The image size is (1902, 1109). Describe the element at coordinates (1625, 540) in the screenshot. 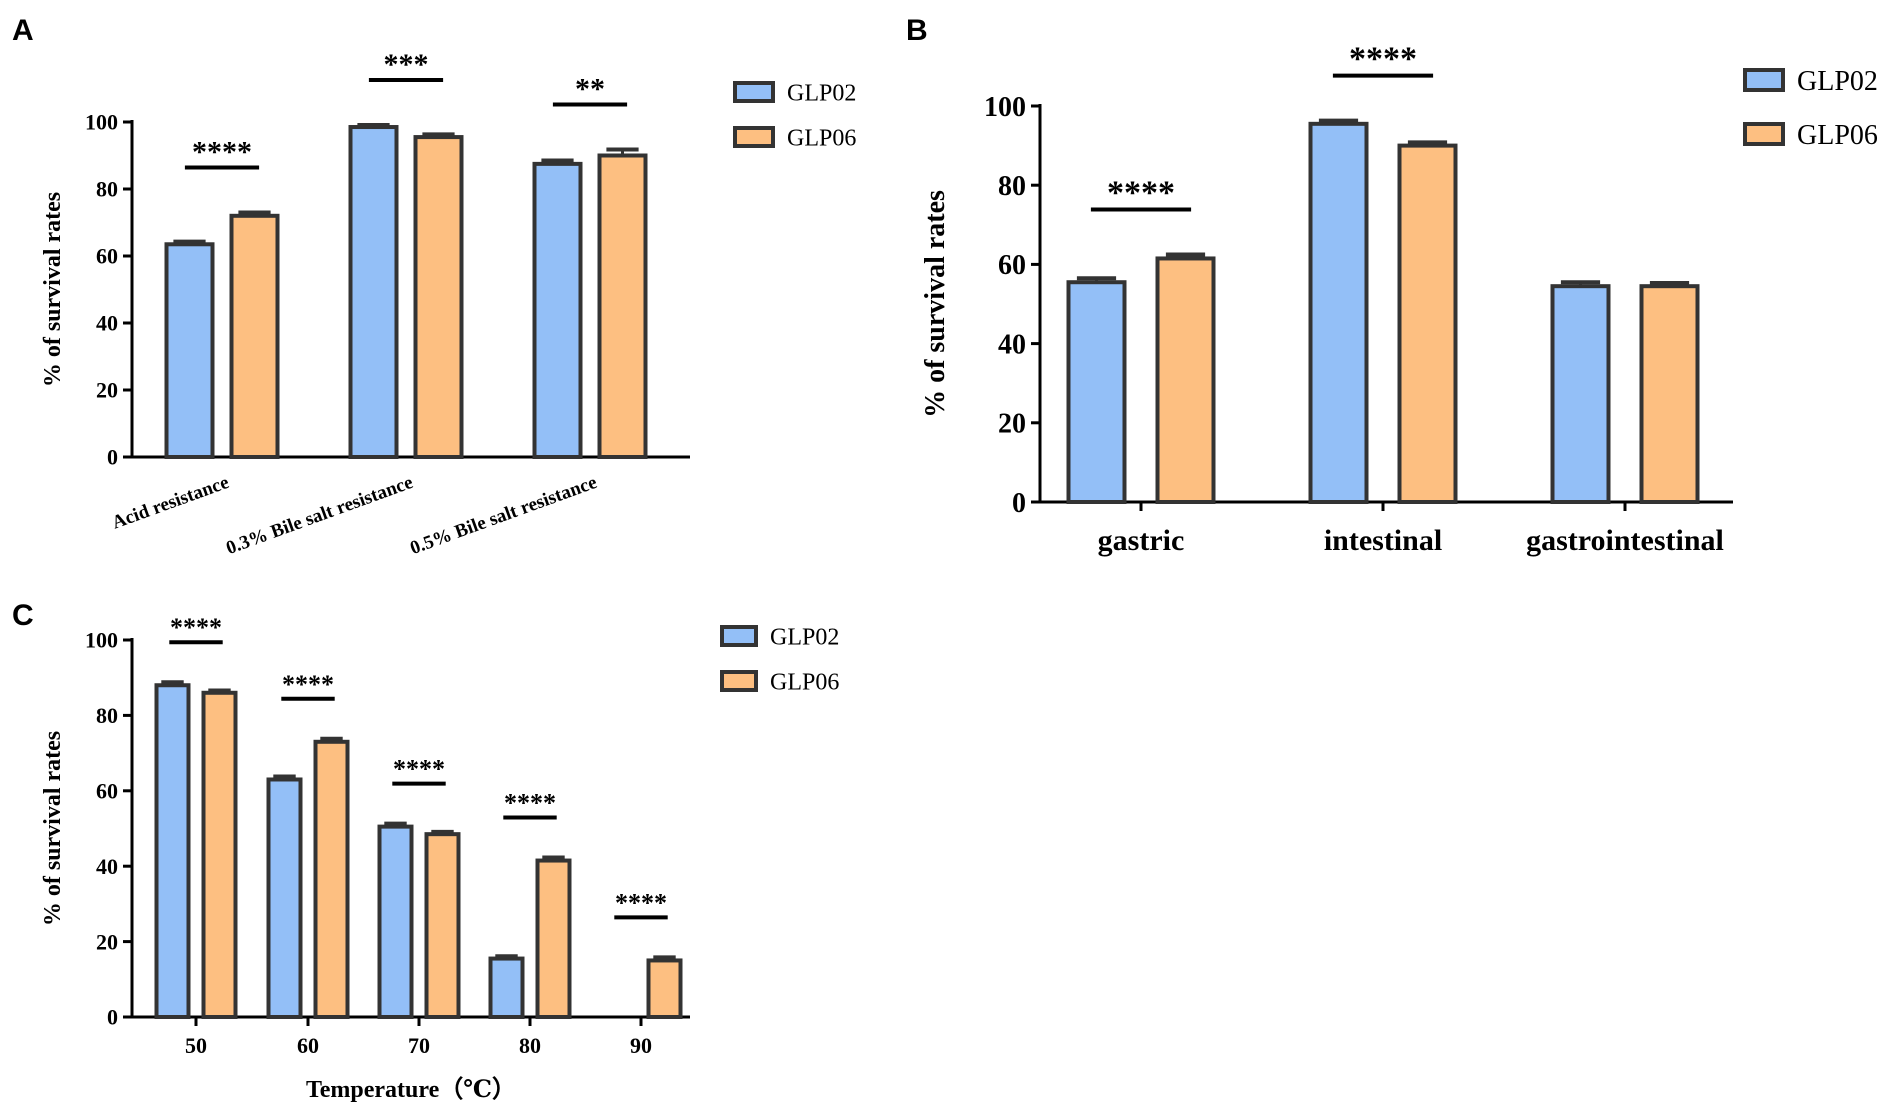

I see `x-tick-label: gastrointestinal` at that location.